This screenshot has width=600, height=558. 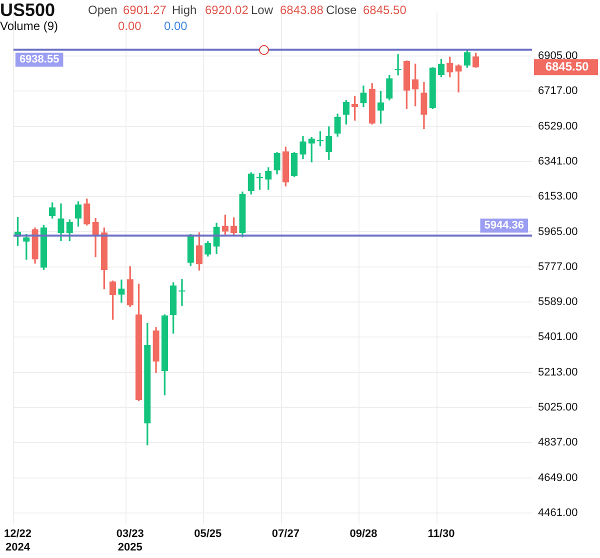 I want to click on y-tick-label: 4461.00, so click(x=558, y=512).